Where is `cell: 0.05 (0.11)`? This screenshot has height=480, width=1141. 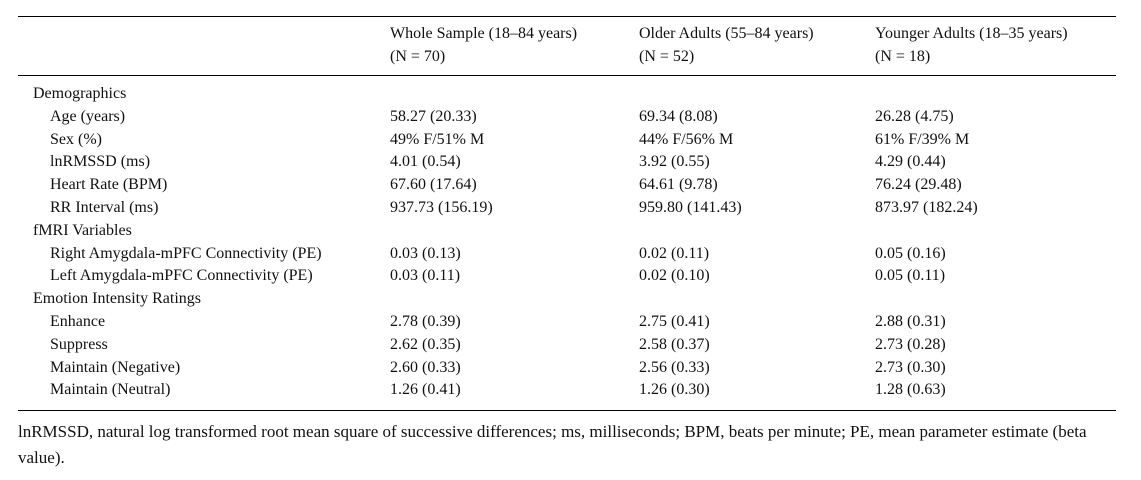
cell: 0.05 (0.11) is located at coordinates (910, 276).